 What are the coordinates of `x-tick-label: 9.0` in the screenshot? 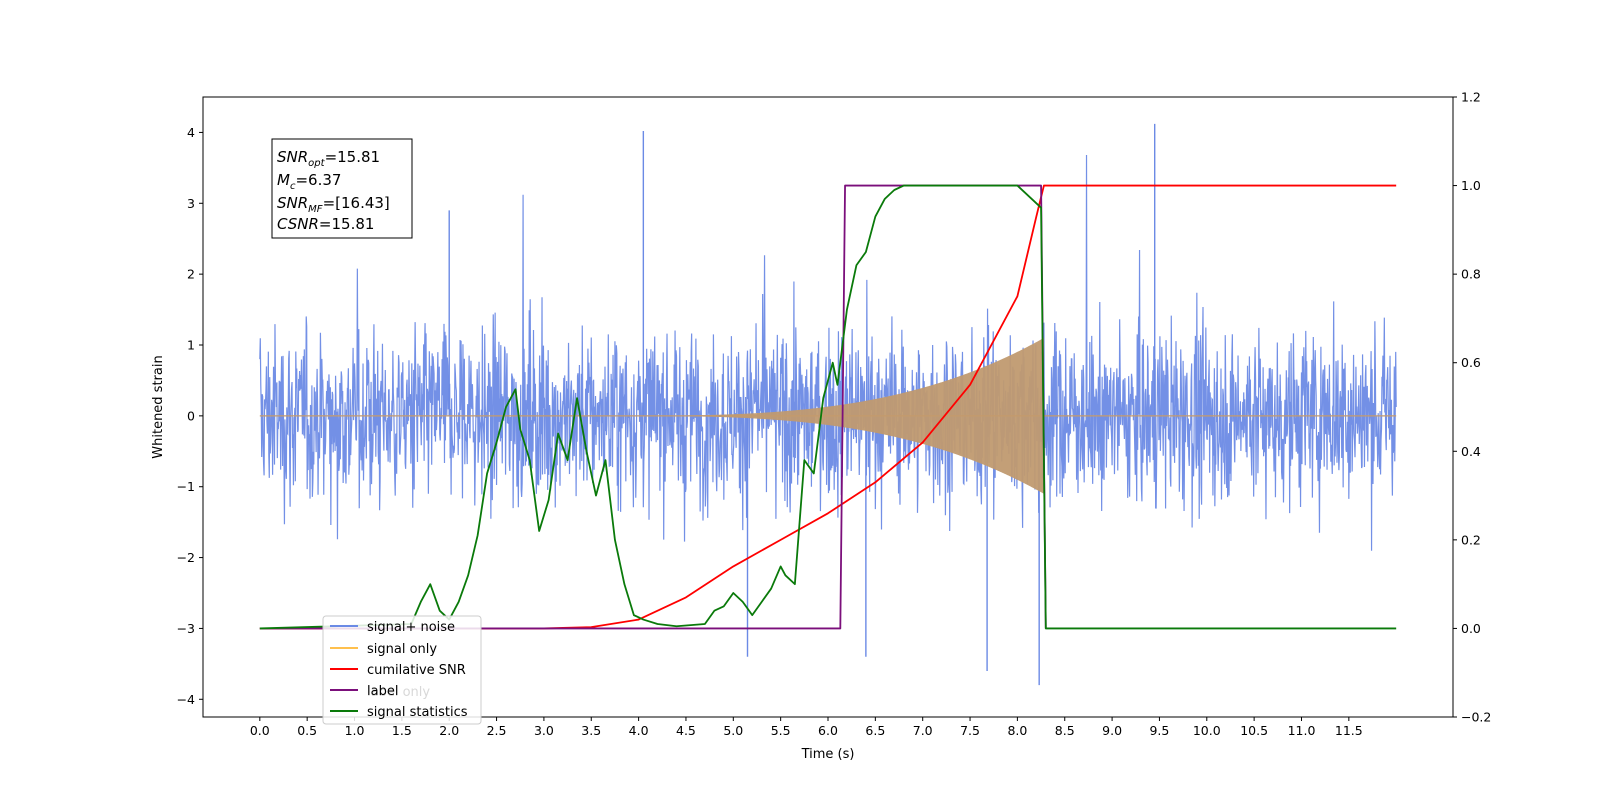 It's located at (1112, 730).